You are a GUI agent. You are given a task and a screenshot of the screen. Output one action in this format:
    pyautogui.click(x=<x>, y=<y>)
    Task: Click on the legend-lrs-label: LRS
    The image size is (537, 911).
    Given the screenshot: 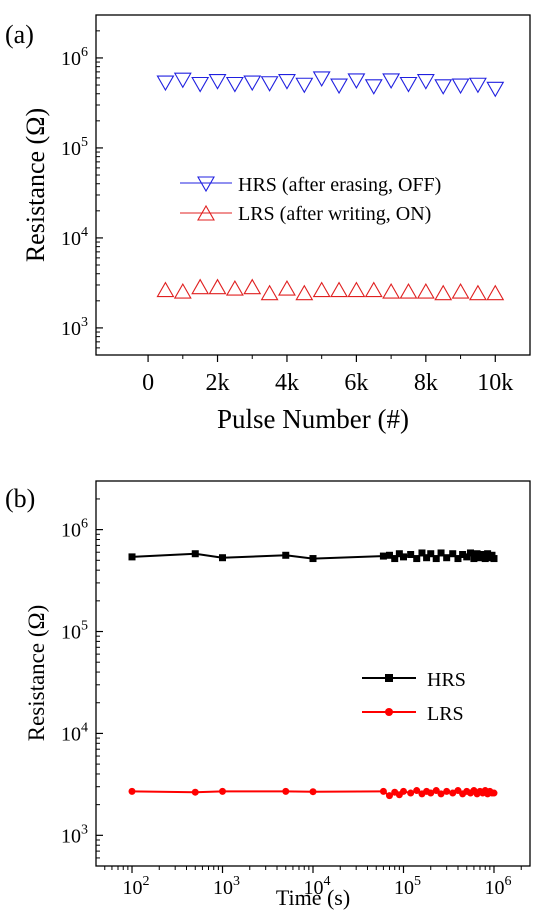 What is the action you would take?
    pyautogui.click(x=445, y=714)
    